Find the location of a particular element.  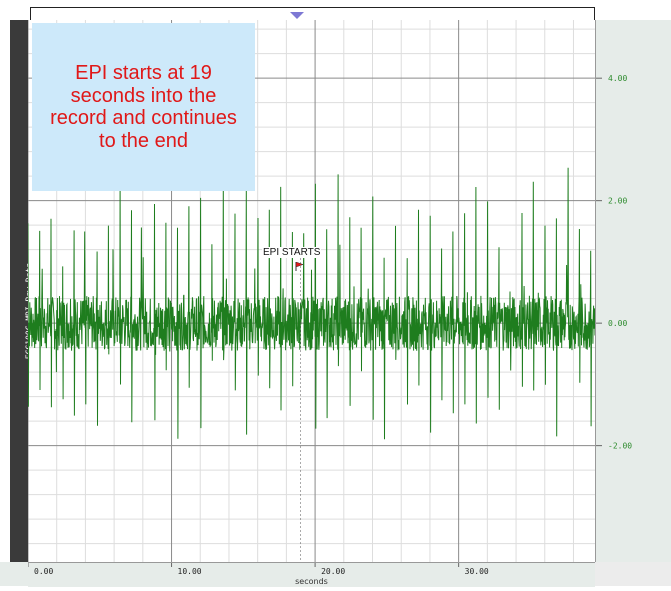

y-axis-panel: 4.00 2.00 0.00 -2.00 is located at coordinates (633, 291).